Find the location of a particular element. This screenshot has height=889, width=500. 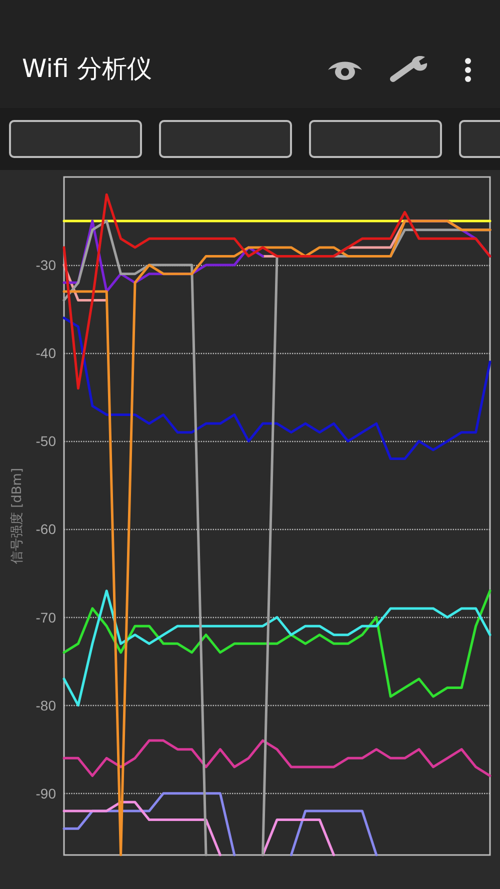

y-tick-label: -80 is located at coordinates (46, 705).